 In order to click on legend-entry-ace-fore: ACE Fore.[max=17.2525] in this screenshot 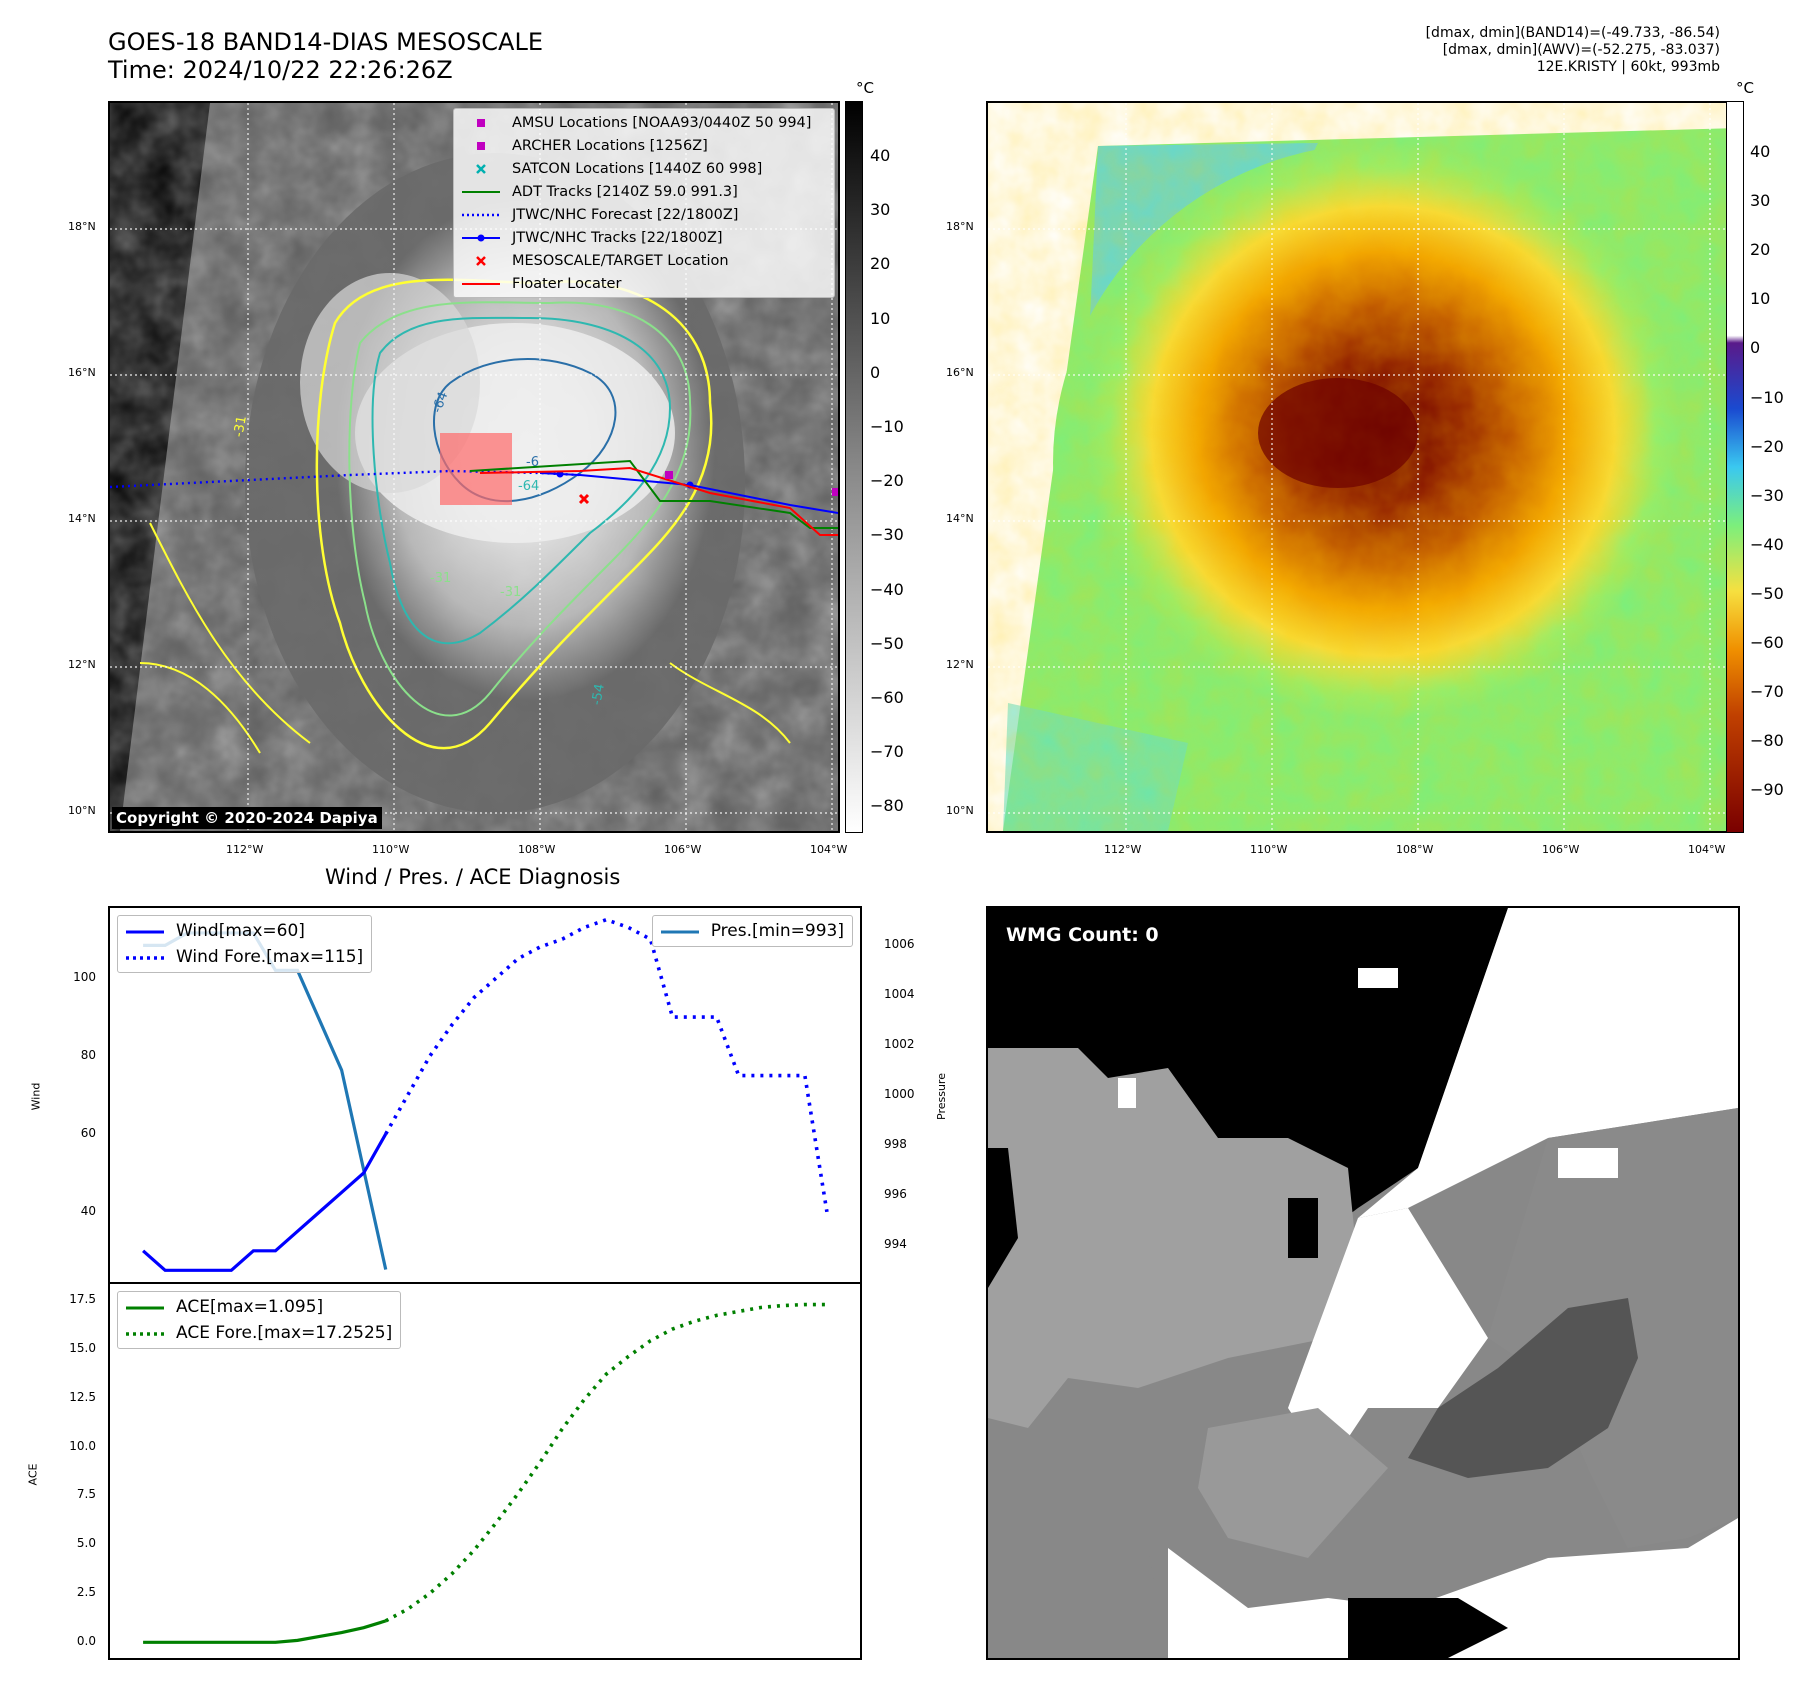, I will do `click(259, 1333)`.